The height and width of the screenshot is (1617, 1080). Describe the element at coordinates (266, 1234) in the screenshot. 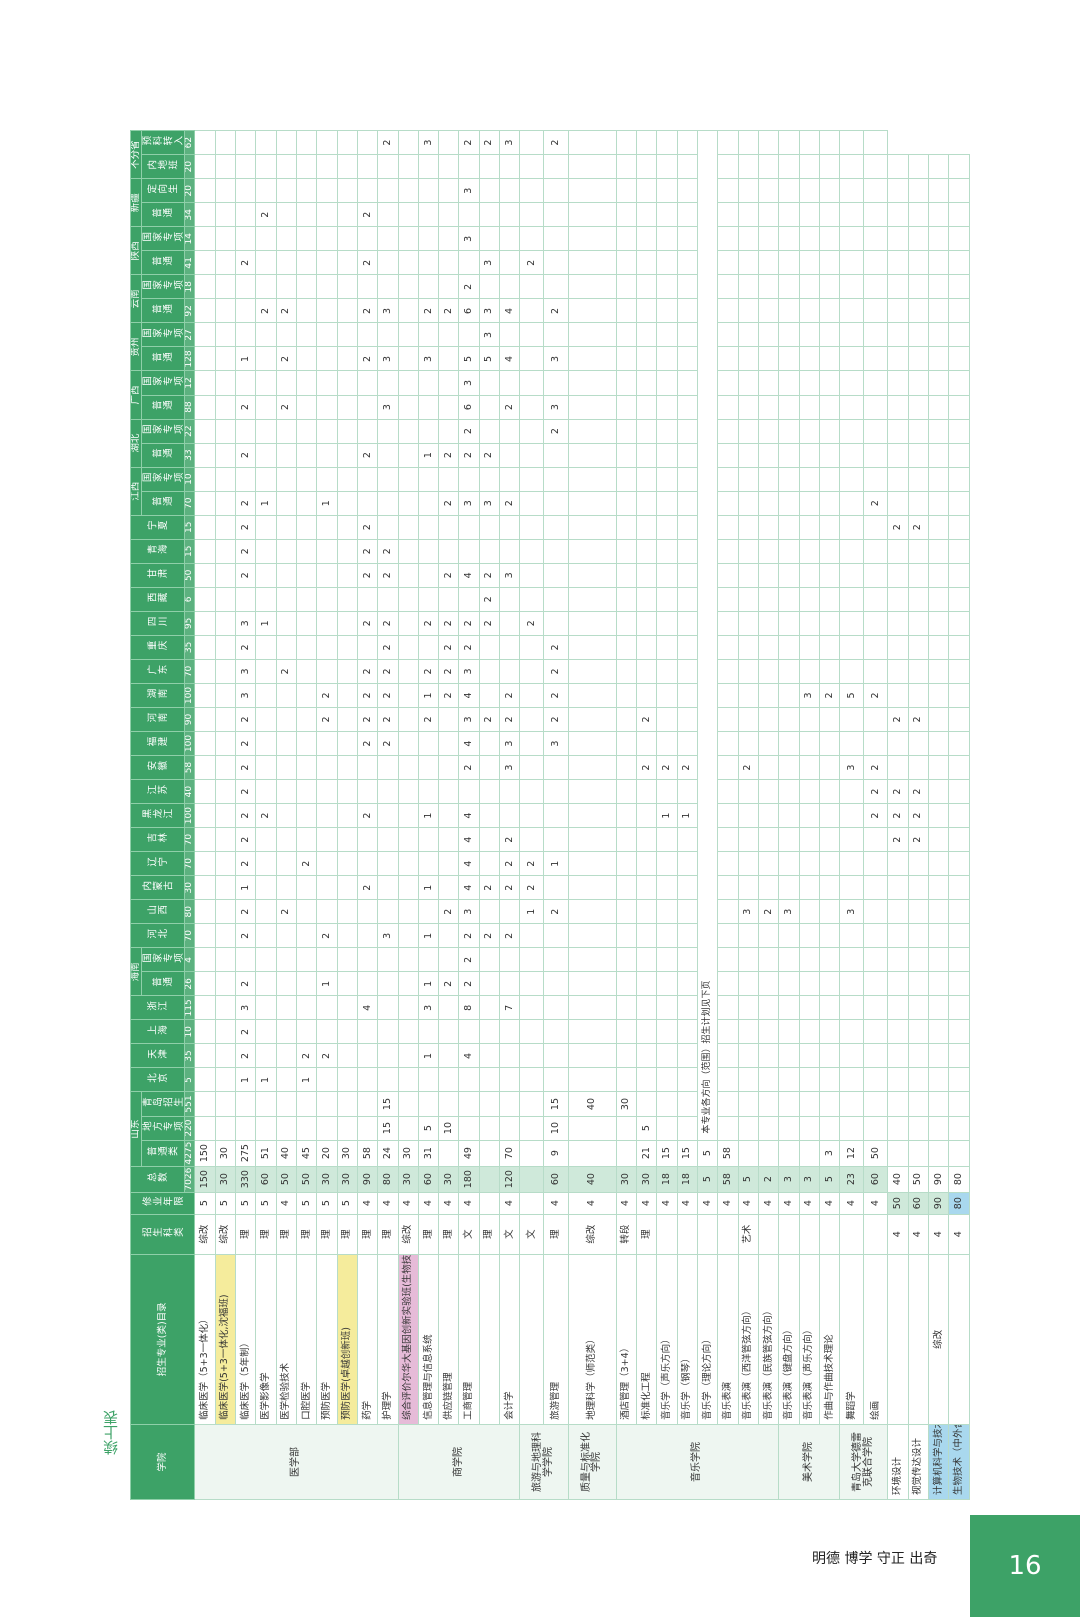

I see `subject-cell: 理` at that location.